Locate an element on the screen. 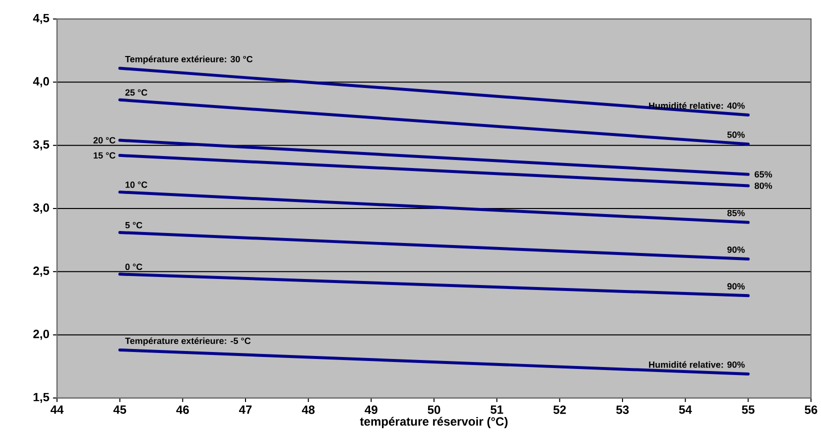 This screenshot has width=821, height=448. x-tick-label: 50 is located at coordinates (434, 409).